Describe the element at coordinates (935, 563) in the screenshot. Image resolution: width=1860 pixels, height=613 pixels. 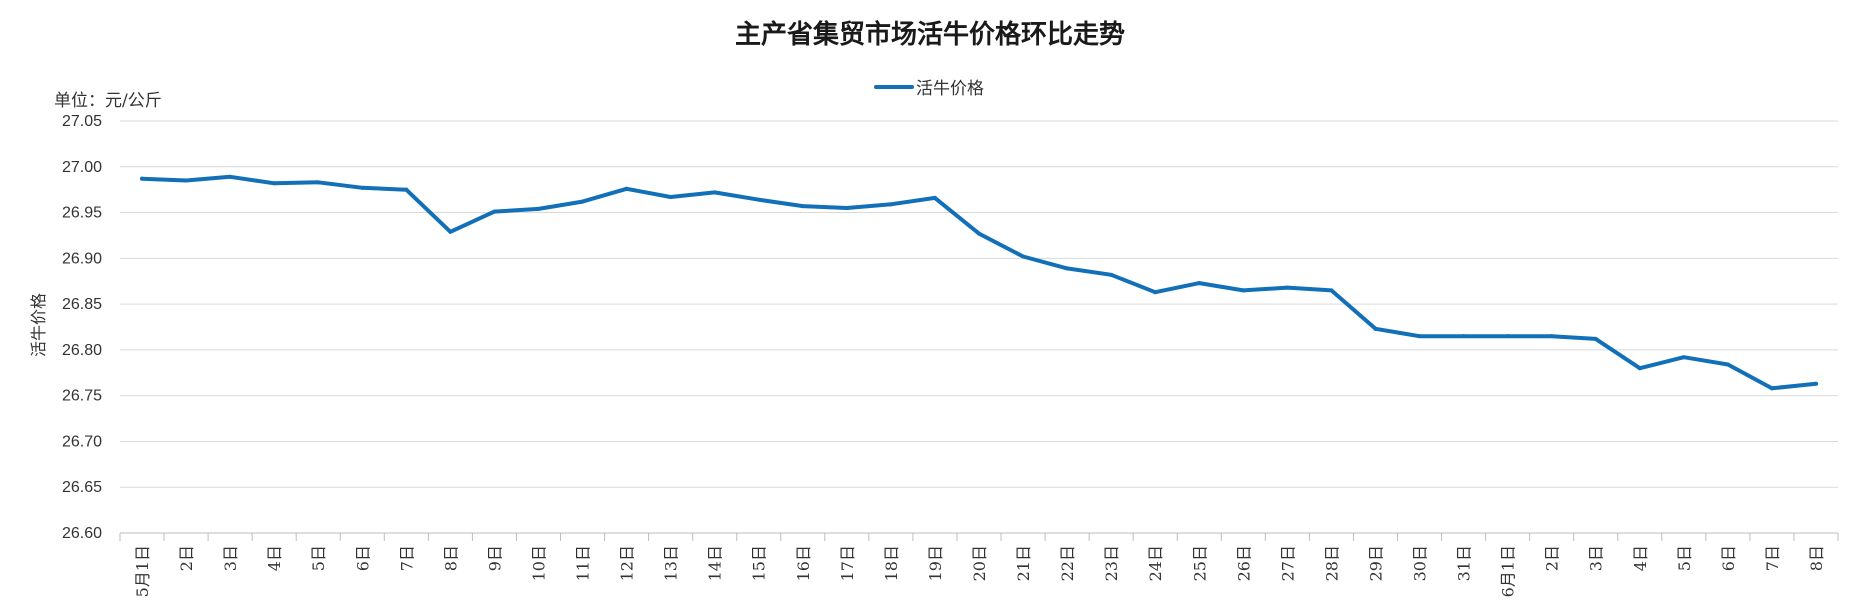
I see `x-tick-label: 19日` at that location.